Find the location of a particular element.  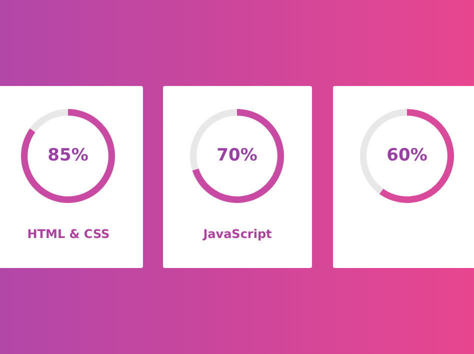

data-label: 85% is located at coordinates (68, 155).